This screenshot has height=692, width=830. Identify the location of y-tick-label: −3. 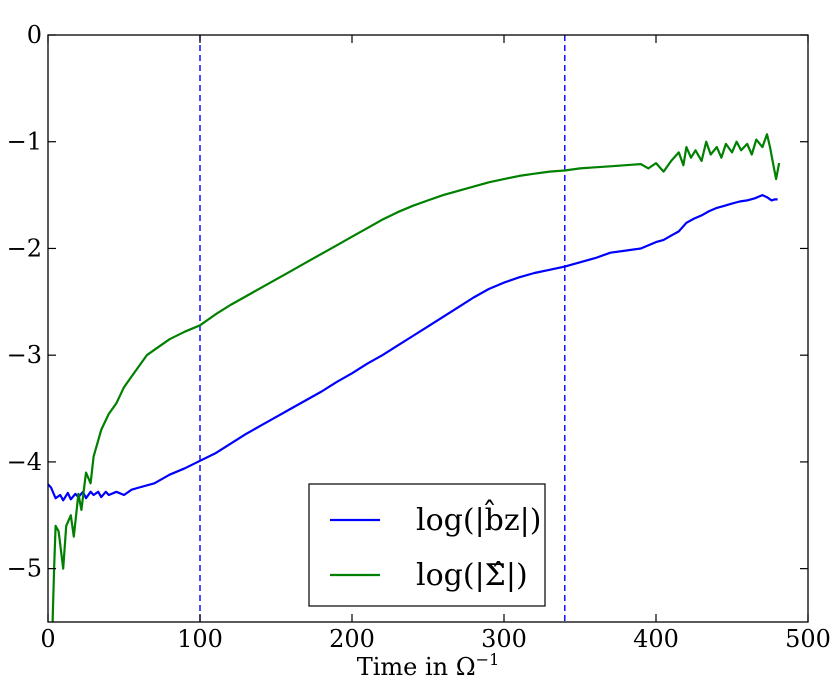
(24, 355).